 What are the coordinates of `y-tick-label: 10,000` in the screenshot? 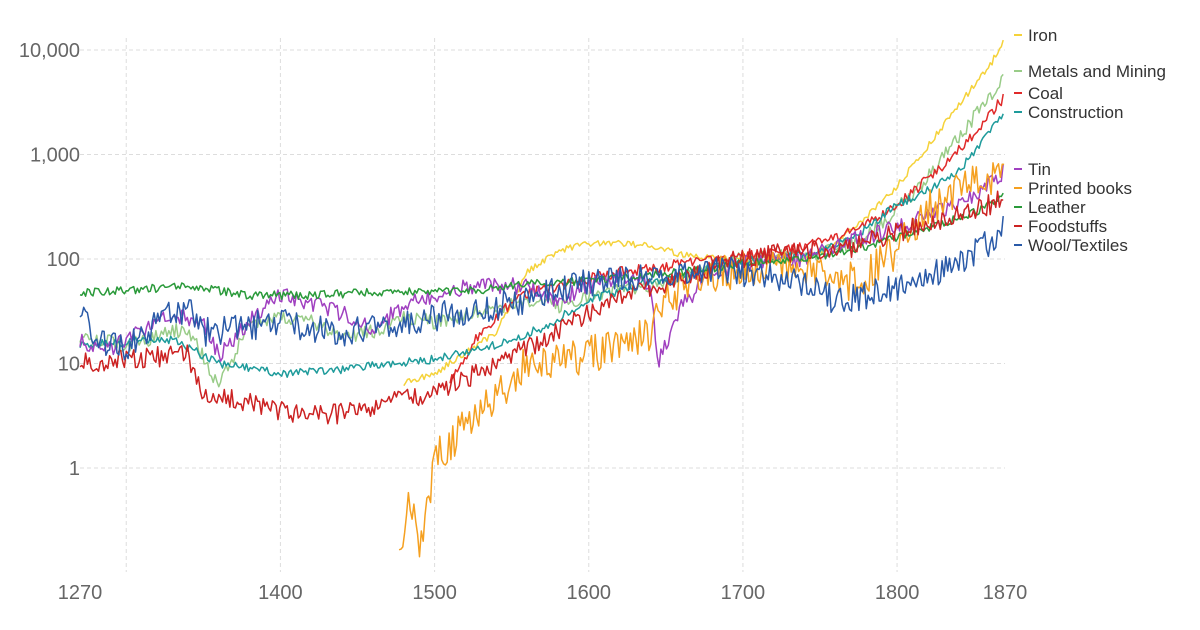 It's located at (49, 51).